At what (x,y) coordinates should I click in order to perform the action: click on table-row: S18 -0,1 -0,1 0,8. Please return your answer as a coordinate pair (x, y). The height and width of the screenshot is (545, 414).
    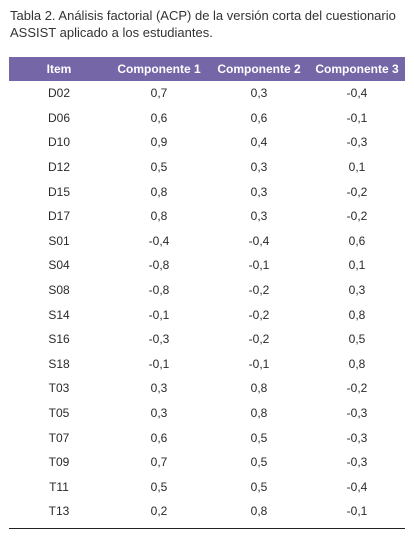
    Looking at the image, I should click on (207, 364).